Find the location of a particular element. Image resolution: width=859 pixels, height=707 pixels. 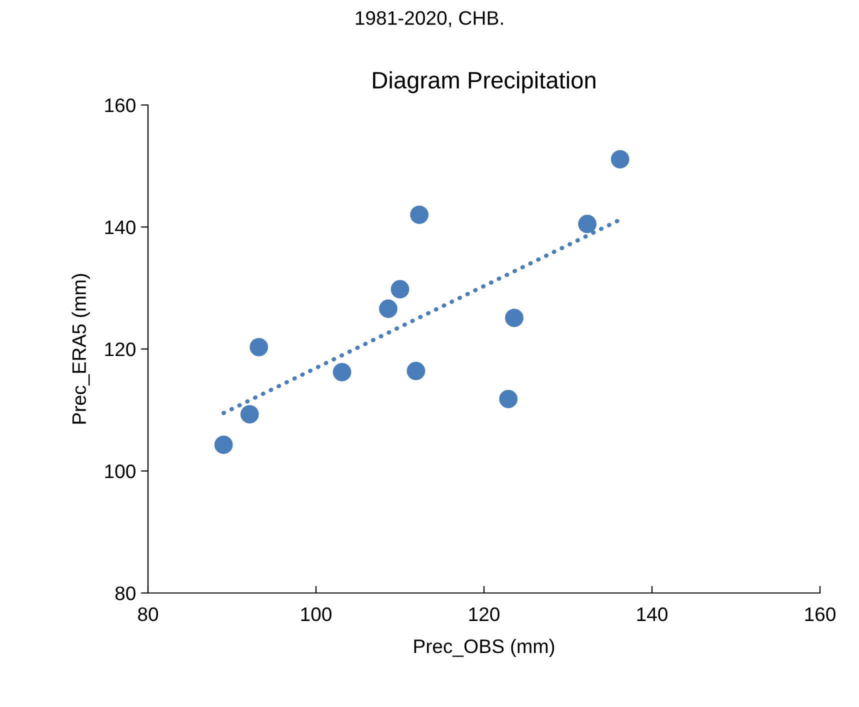

x-tick-label: 100 is located at coordinates (316, 614).